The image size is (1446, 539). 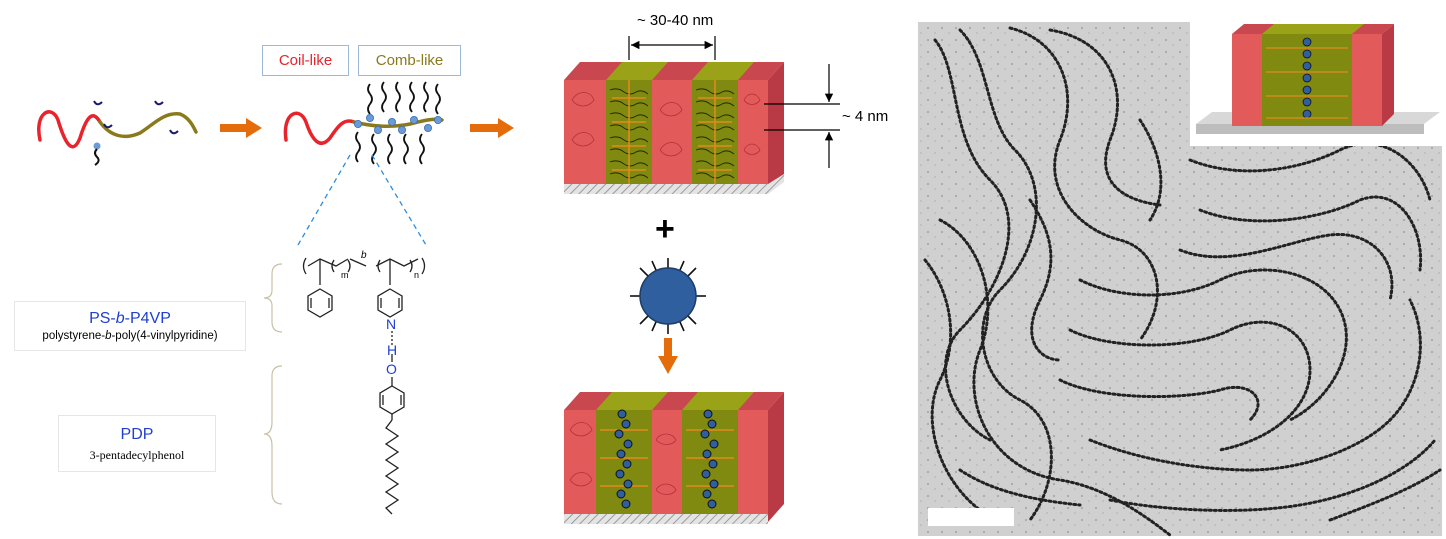 What do you see at coordinates (672, 48) in the screenshot?
I see `period-dimension` at bounding box center [672, 48].